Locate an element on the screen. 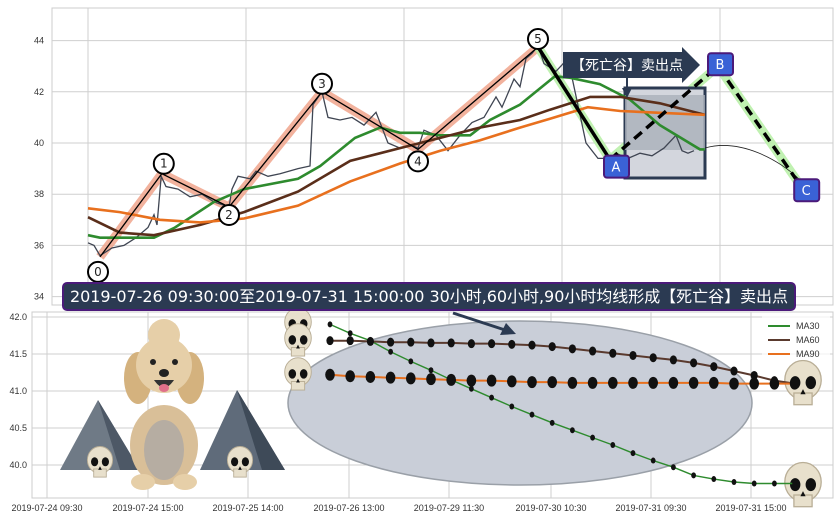 Image resolution: width=839 pixels, height=520 pixels. bottom-x-tick-label: 2019-07-24 15:00 is located at coordinates (147, 508).